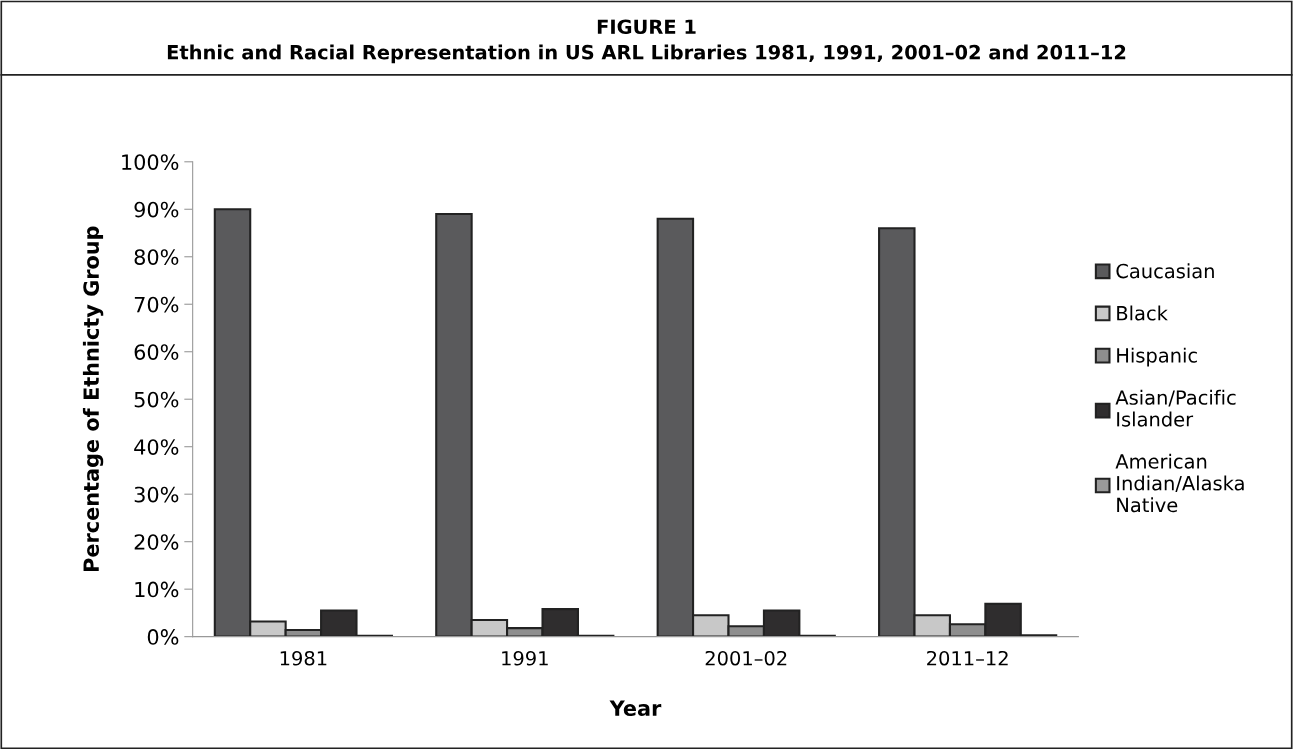  I want to click on chart-title: FIGURE 1, so click(646, 27).